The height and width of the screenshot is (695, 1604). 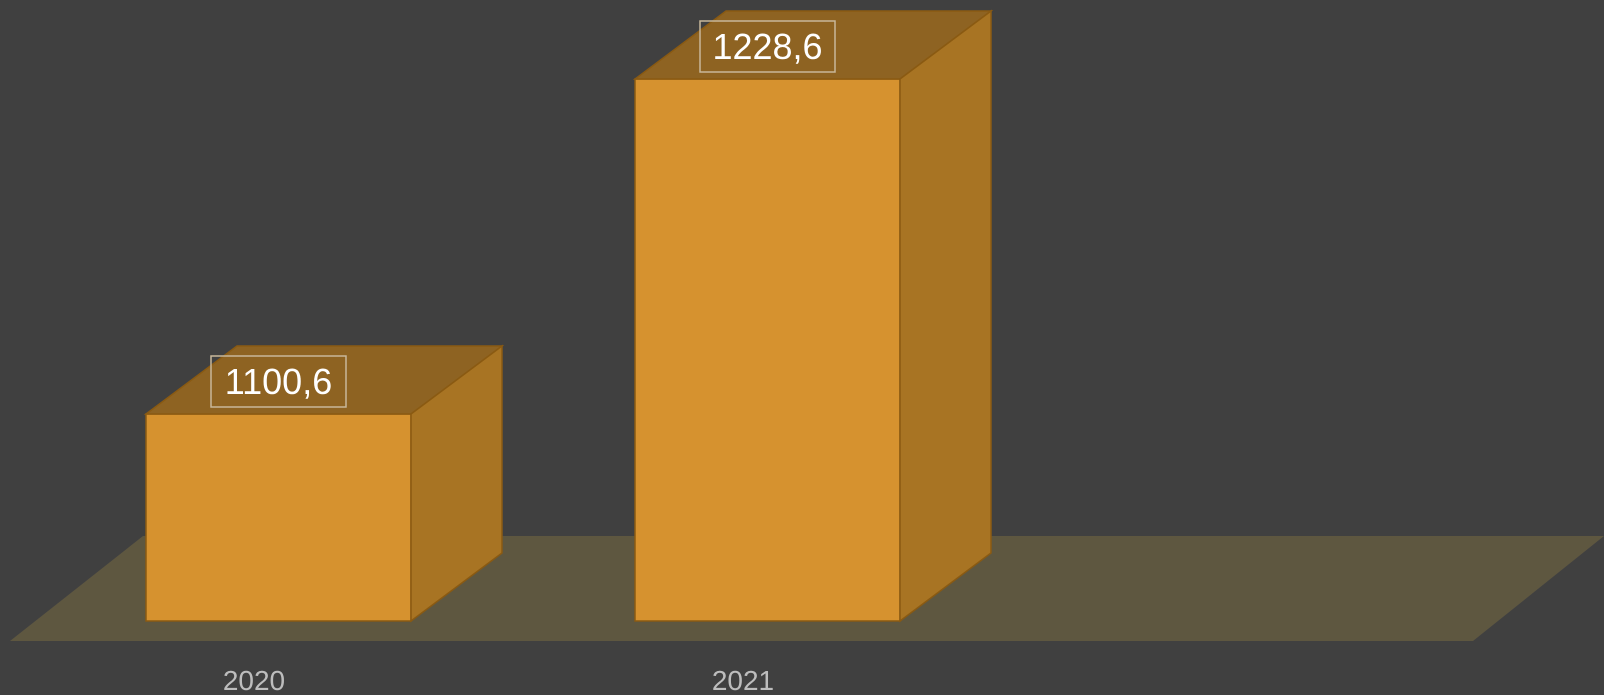 What do you see at coordinates (498, 680) in the screenshot?
I see `x-axis-tick-labels: 2020 2021` at bounding box center [498, 680].